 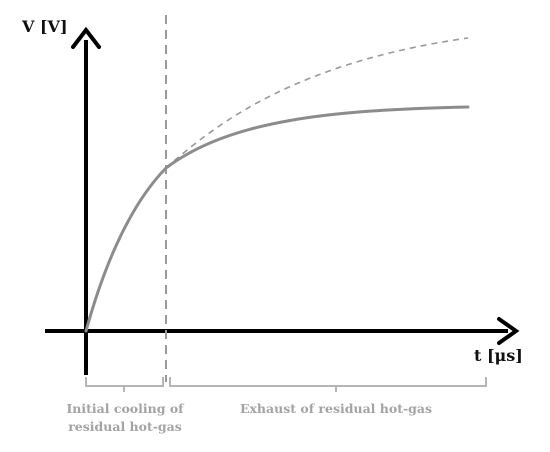 I want to click on phase-1-label-line-2: residual hot-gas, so click(x=125, y=426).